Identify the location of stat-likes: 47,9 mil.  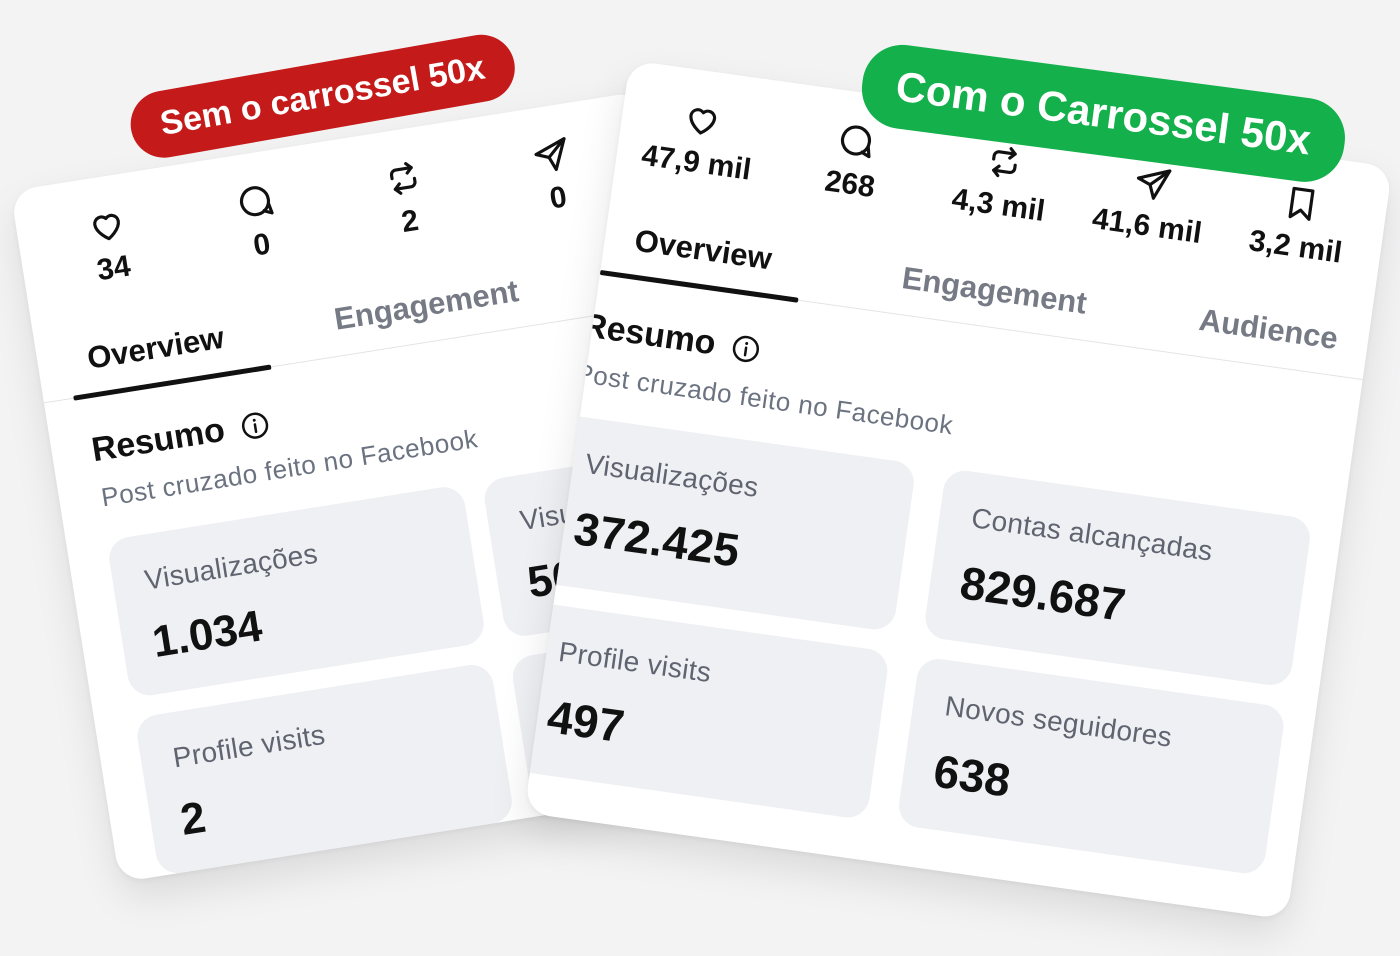
(700, 140).